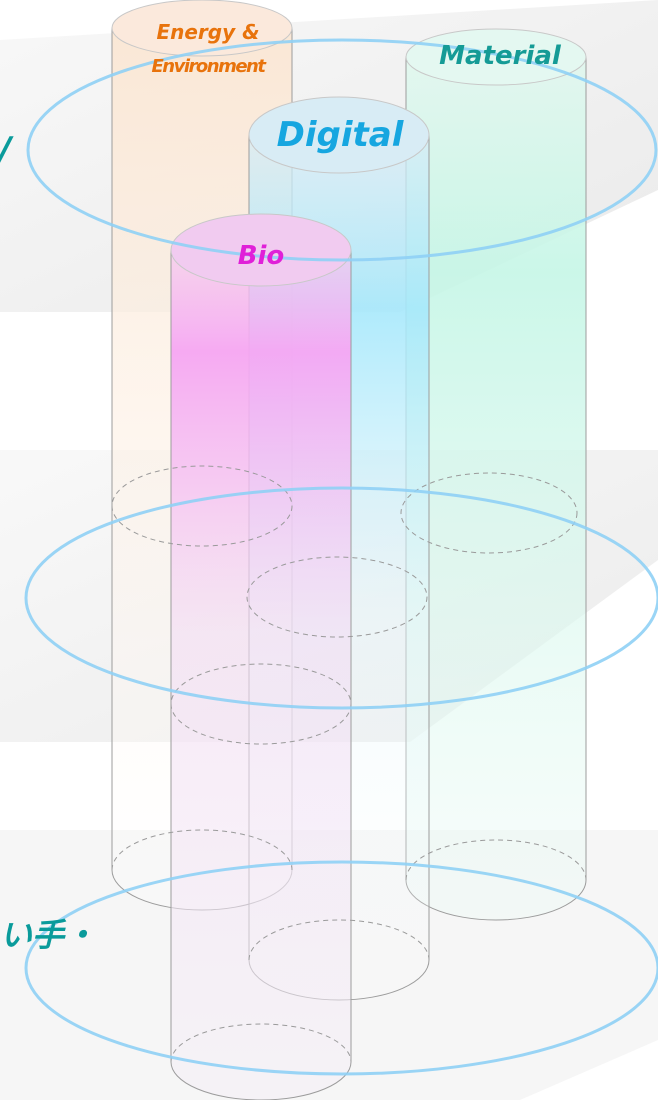  I want to click on bio-label: Bio, so click(261, 256).